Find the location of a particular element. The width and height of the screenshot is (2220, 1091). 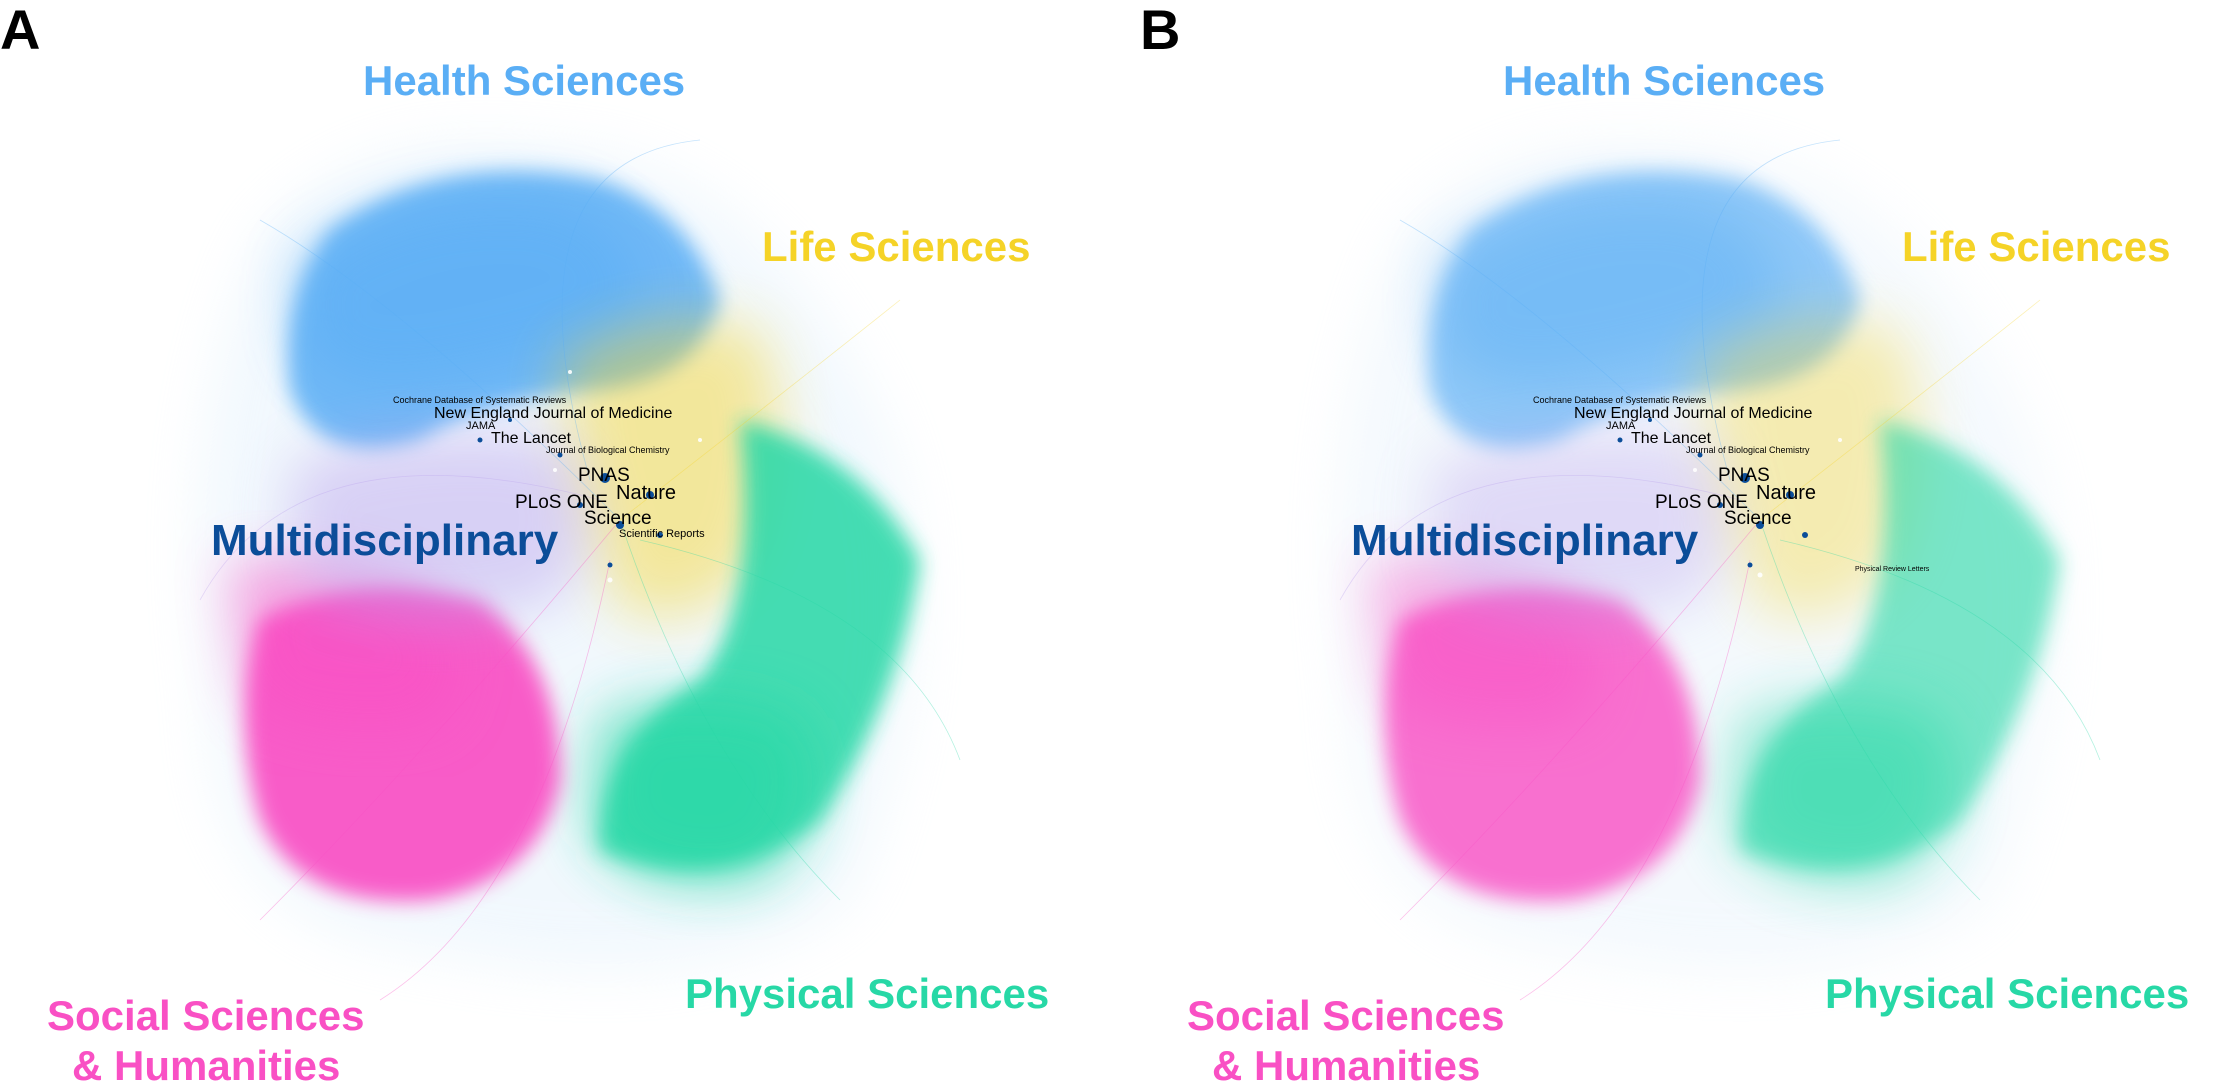

panel-letter-b: B is located at coordinates (1160, 30).